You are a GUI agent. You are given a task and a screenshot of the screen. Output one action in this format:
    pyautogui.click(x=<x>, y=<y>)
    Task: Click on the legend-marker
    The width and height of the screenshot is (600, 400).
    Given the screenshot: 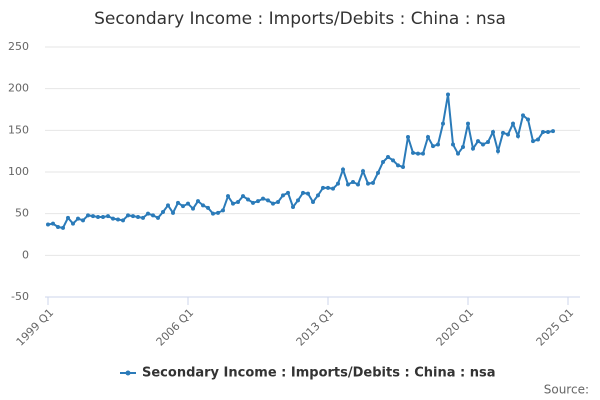 What is the action you would take?
    pyautogui.click(x=128, y=373)
    